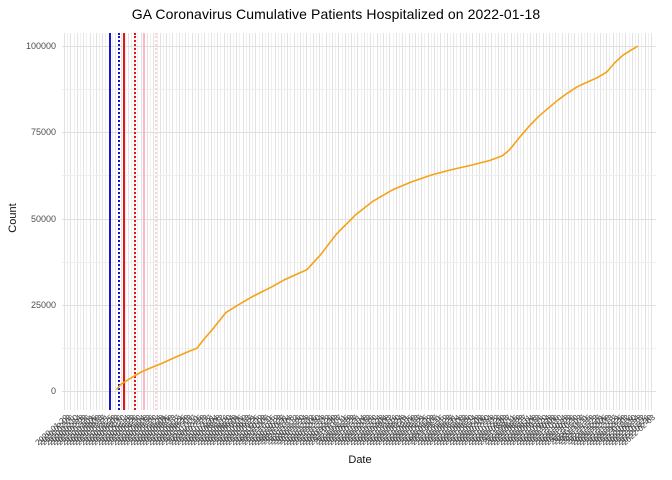 The width and height of the screenshot is (672, 480). What do you see at coordinates (53, 391) in the screenshot?
I see `y-tick-label: 0` at bounding box center [53, 391].